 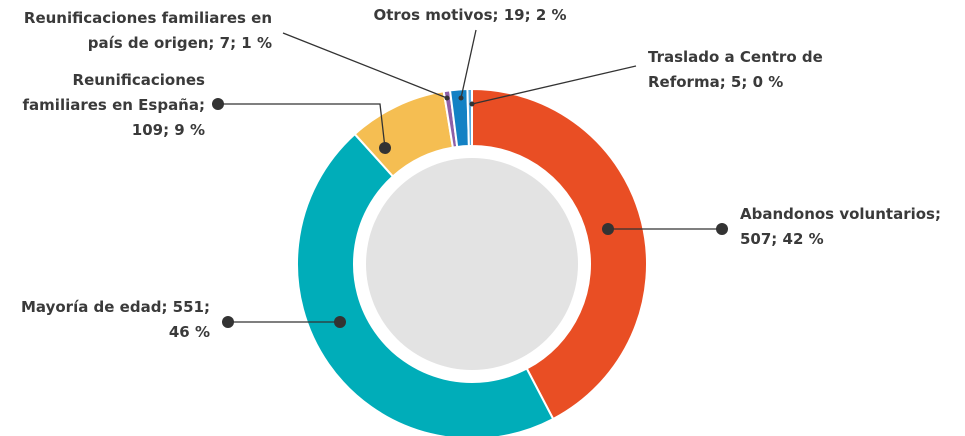 I want to click on data-label: Traslado a Centro de Reforma; 5; 0 %, so click(x=735, y=69).